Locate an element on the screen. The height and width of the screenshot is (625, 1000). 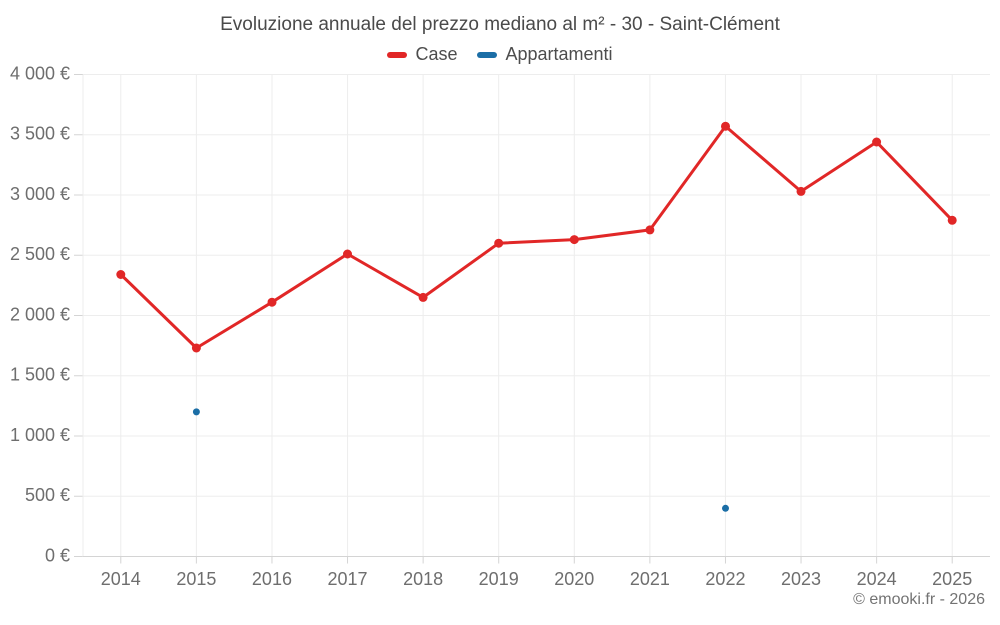
x-axis-label: 2022 is located at coordinates (725, 579).